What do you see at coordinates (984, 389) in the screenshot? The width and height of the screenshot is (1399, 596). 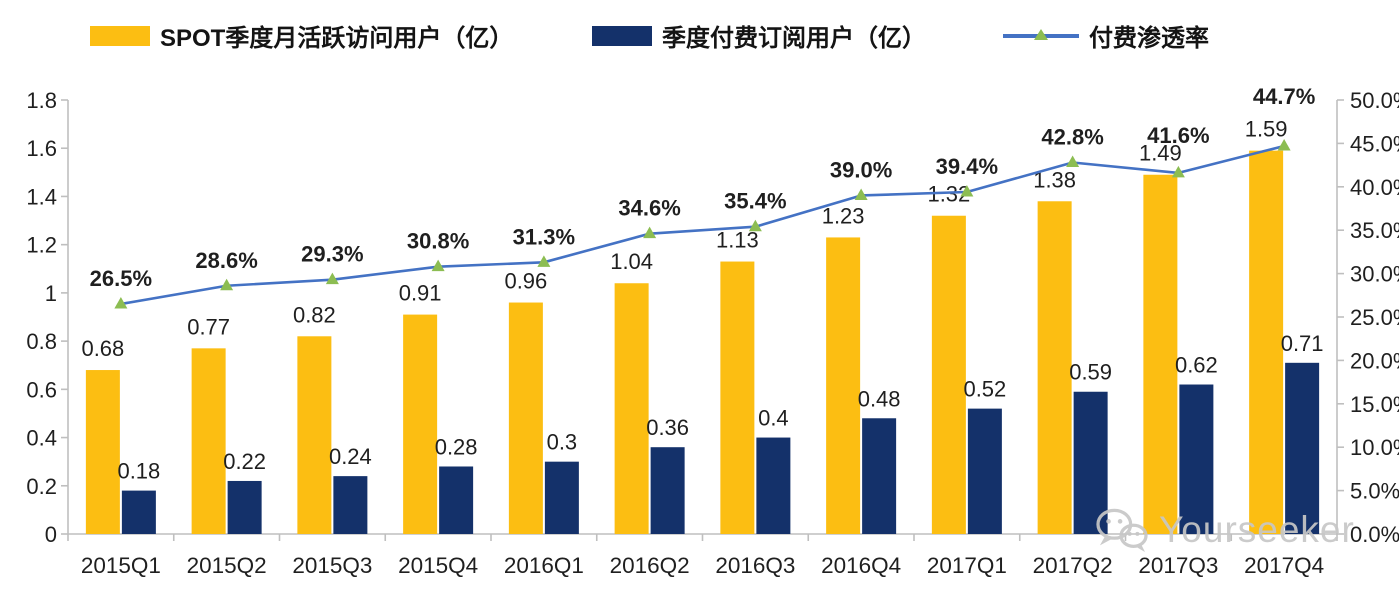 I see `paid-value-label: 0.52` at bounding box center [984, 389].